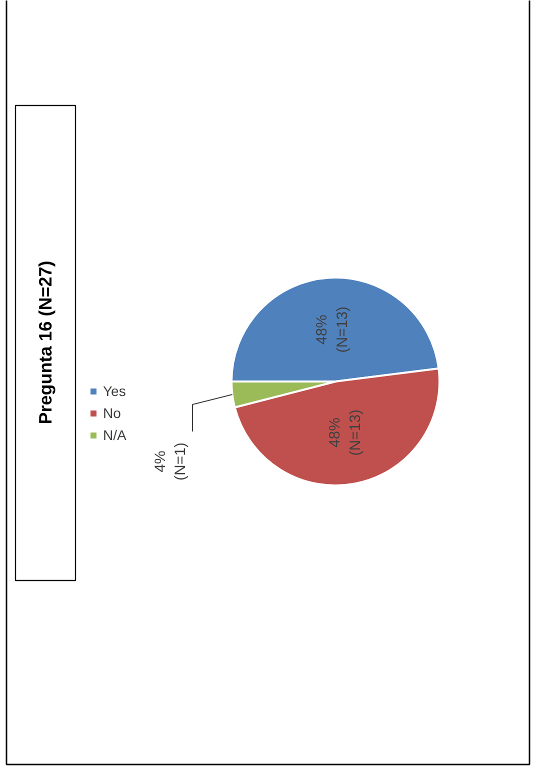 Image resolution: width=535 pixels, height=773 pixels. I want to click on legend-label: Yes, so click(114, 391).